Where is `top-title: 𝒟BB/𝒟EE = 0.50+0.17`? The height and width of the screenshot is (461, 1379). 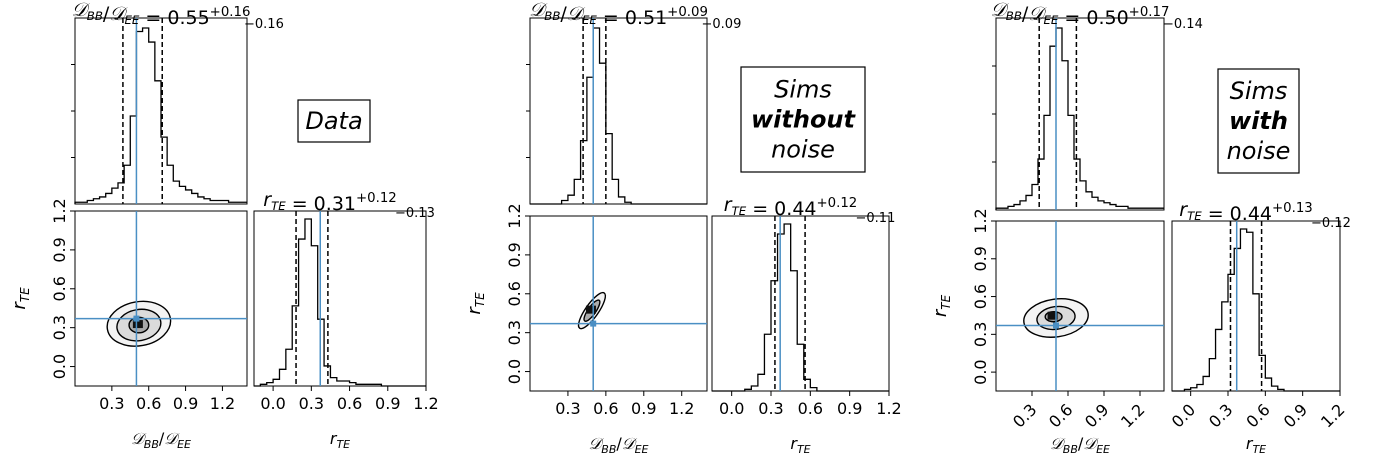 top-title: 𝒟BB/𝒟EE = 0.50+0.17 is located at coordinates (1080, 14).